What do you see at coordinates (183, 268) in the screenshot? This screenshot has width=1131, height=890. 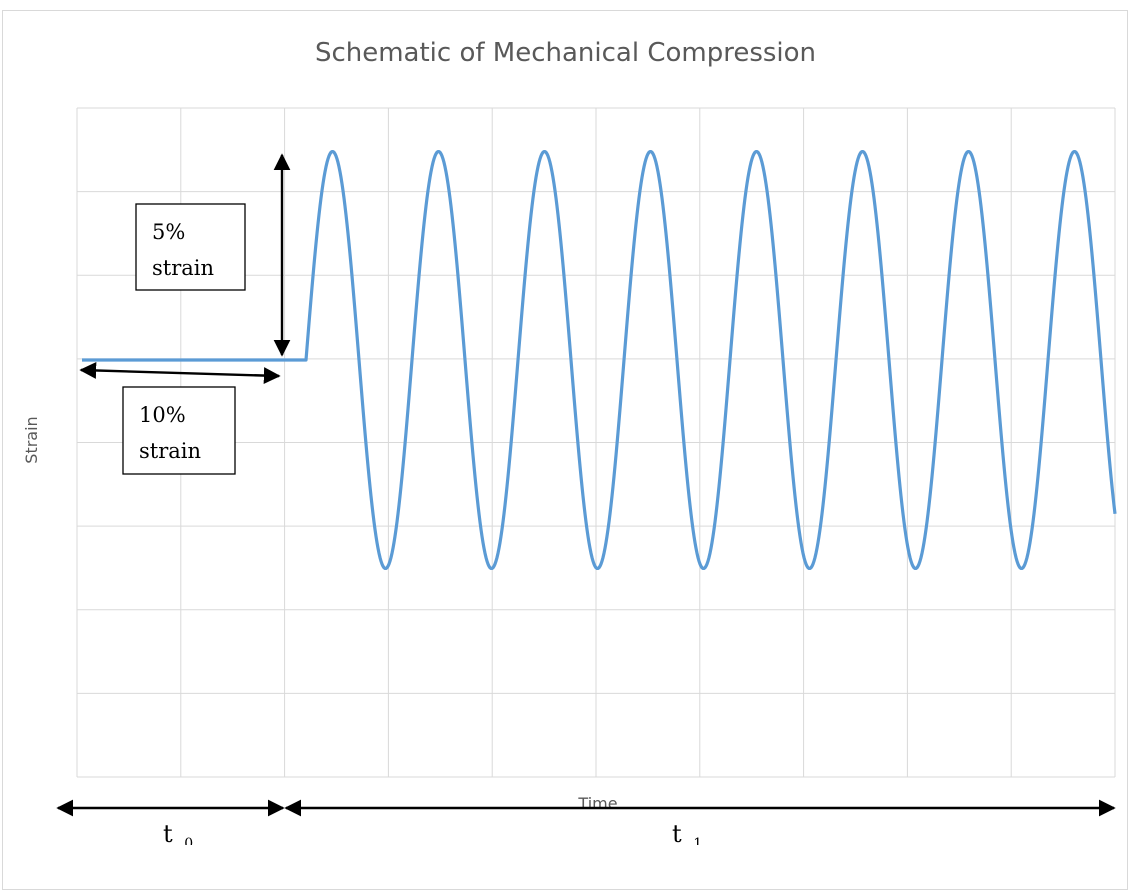 I see `amplitude-label-line2: strain` at bounding box center [183, 268].